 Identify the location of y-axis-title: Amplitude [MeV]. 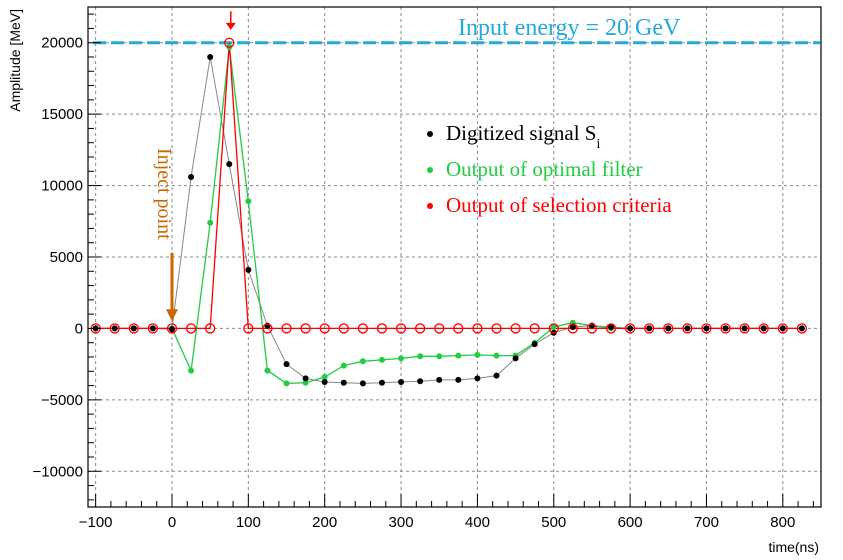
(15, 60).